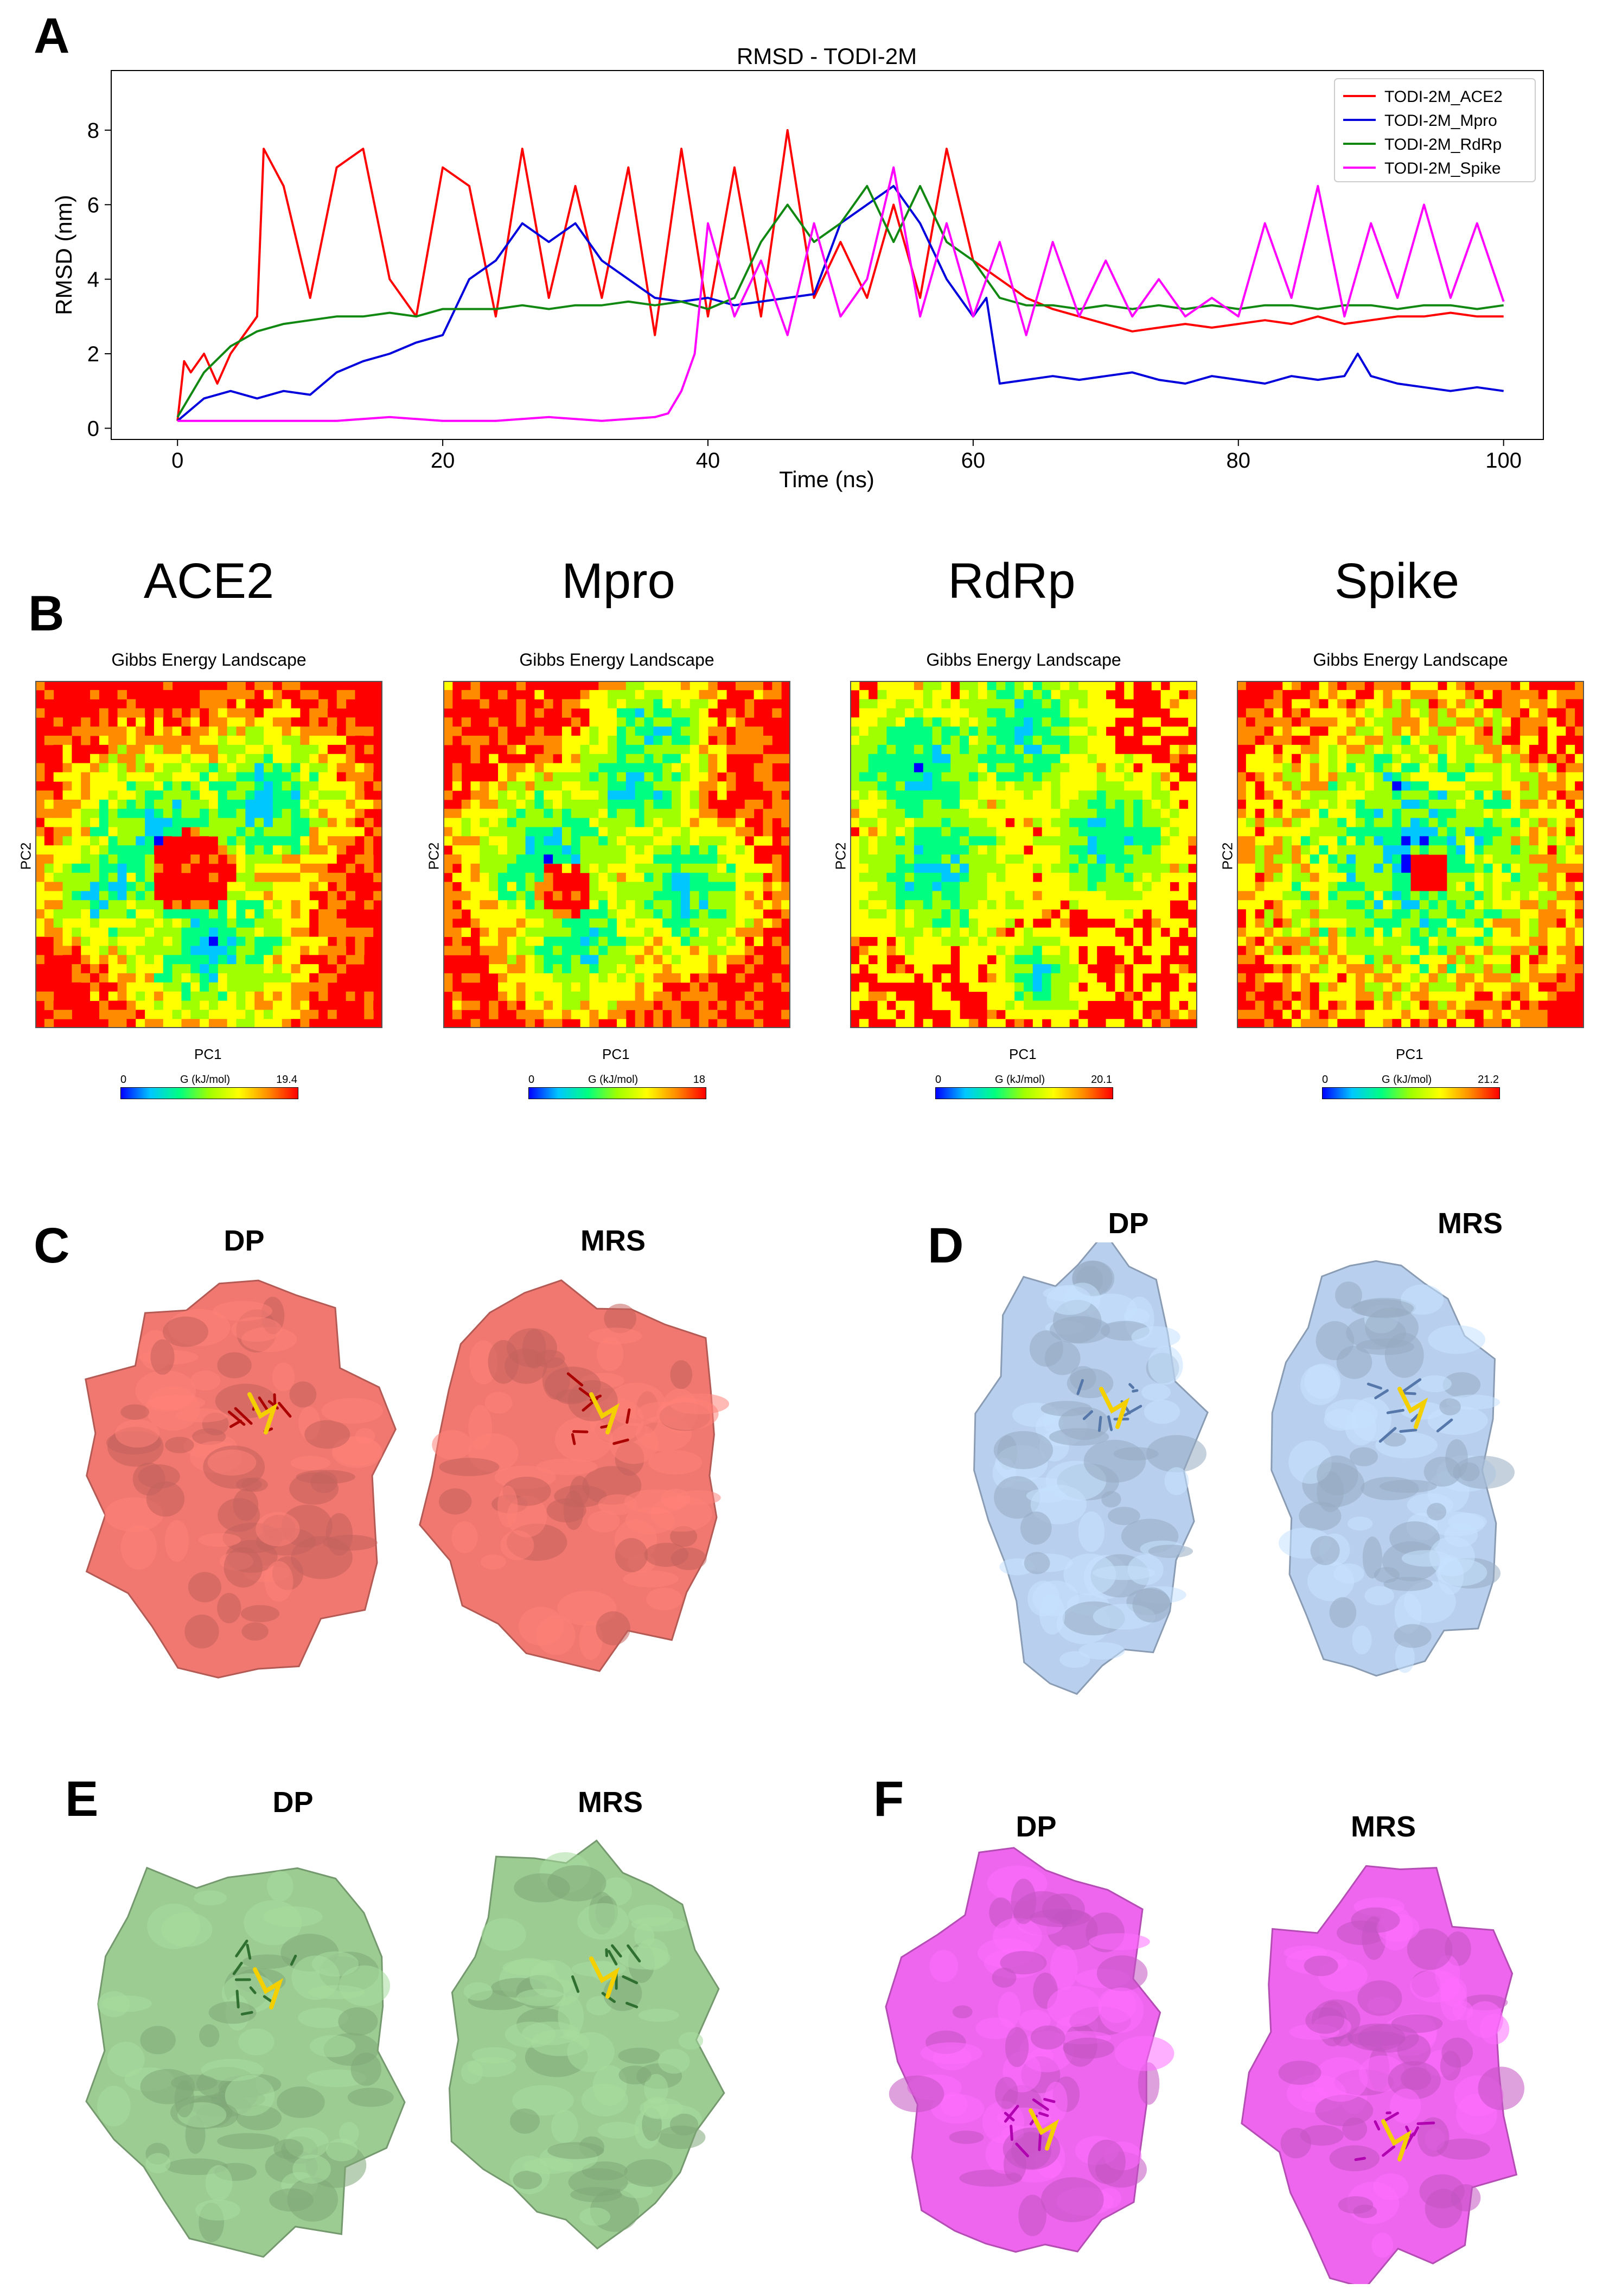 This screenshot has width=1609, height=2296. I want to click on legend-label: TODI-2M_ACE2, so click(1444, 97).